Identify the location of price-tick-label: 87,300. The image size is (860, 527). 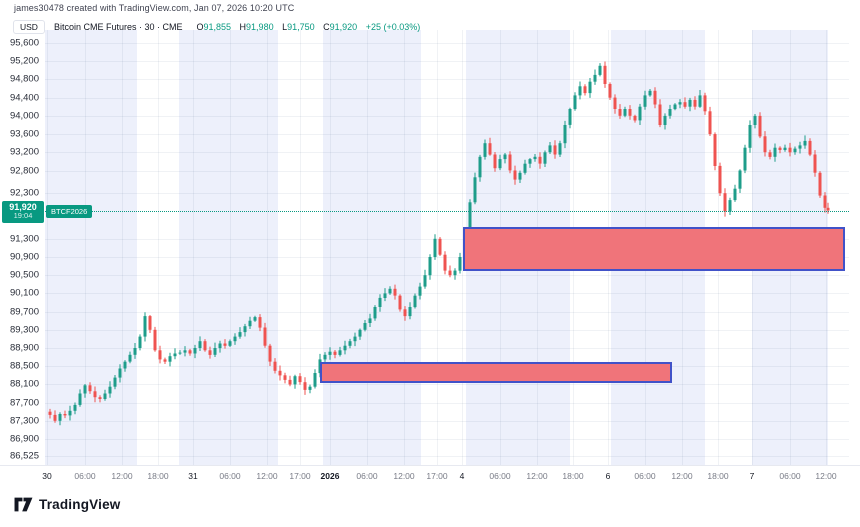
(24, 421).